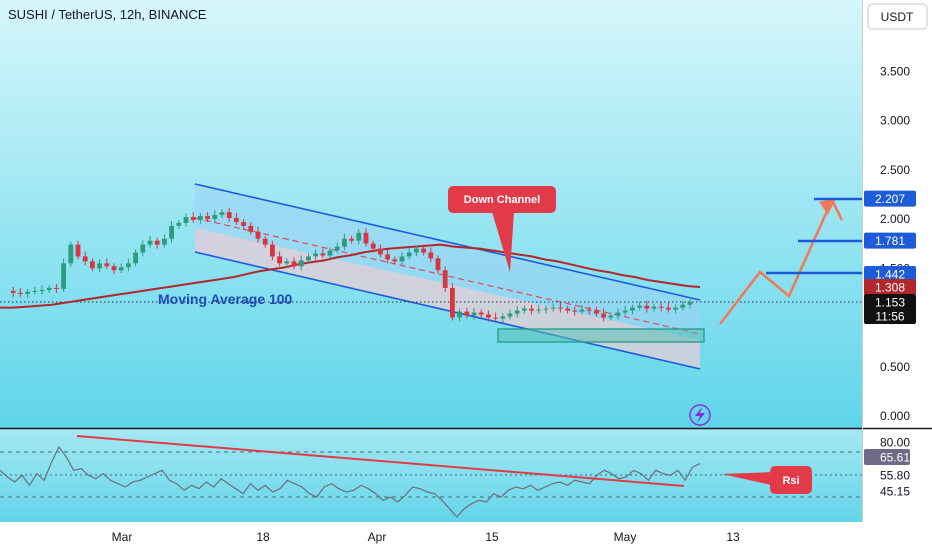  I want to click on rsi-axis-tick: 65.61, so click(895, 458).